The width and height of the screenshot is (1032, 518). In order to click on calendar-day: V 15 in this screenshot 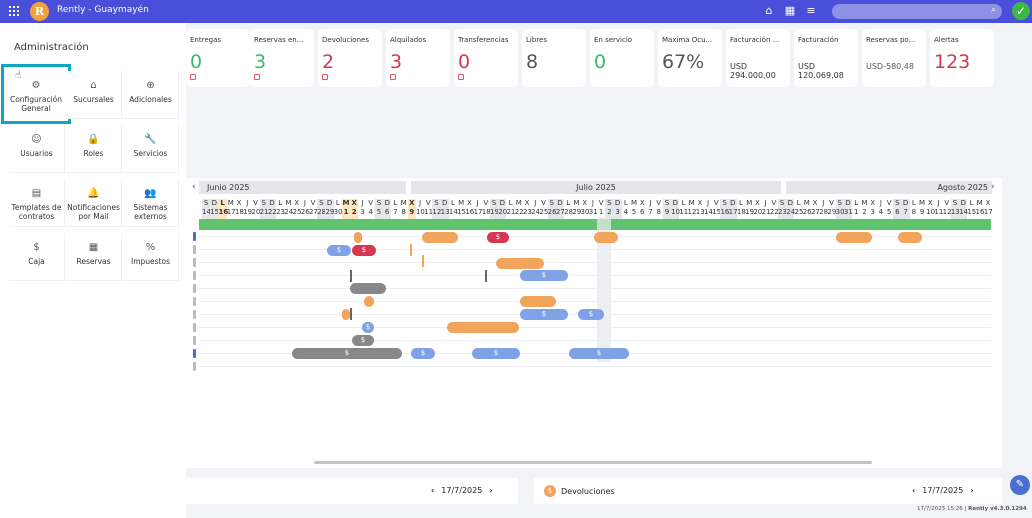, I will do `click(716, 209)`.